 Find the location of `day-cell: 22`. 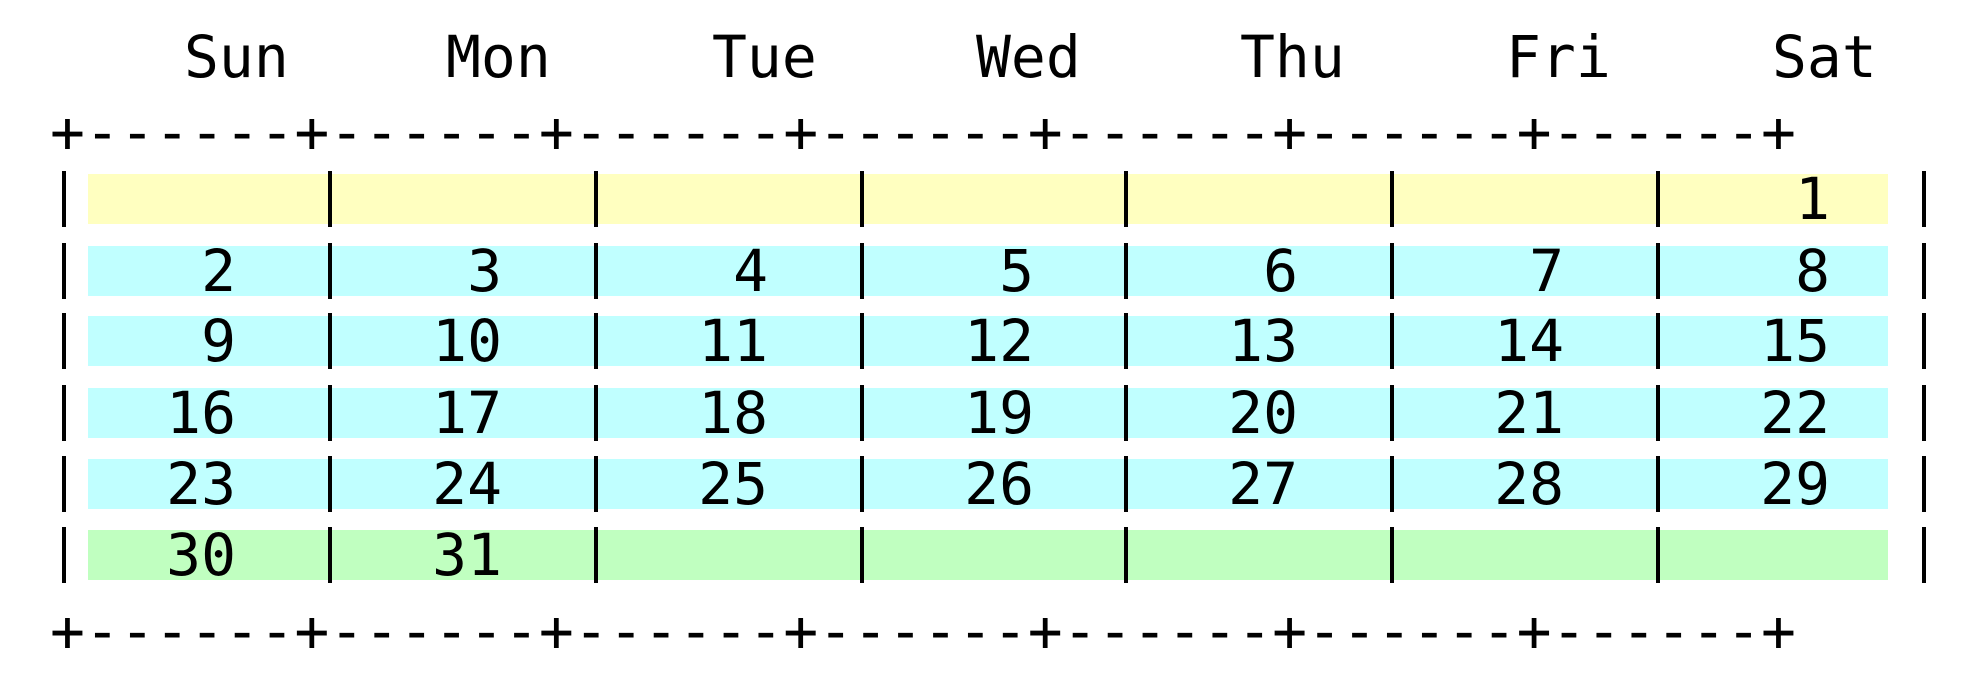

day-cell: 22 is located at coordinates (1740, 413).